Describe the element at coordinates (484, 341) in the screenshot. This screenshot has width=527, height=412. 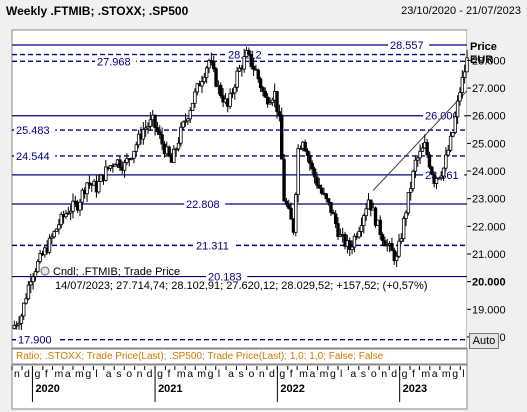
I see `auto-scale-button: Auto` at that location.